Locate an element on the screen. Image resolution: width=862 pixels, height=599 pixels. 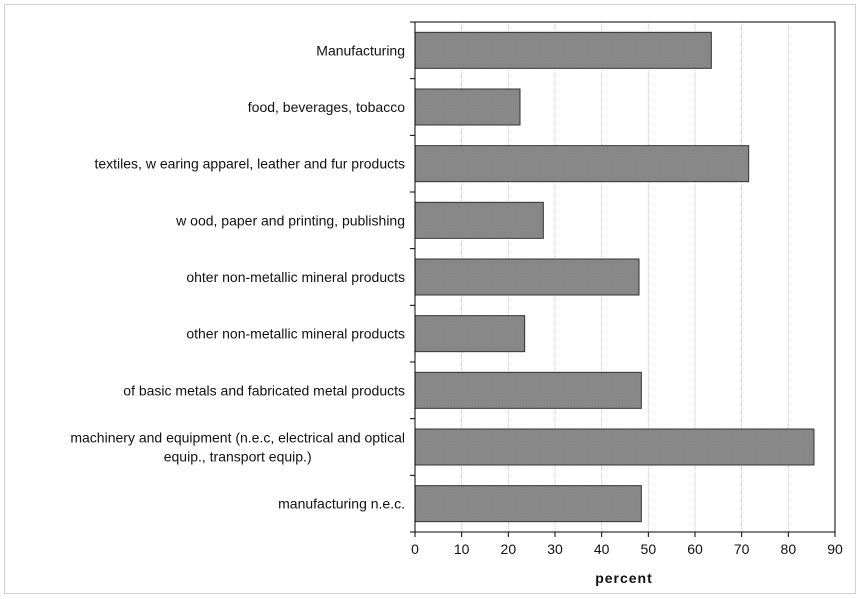
x-tick-label: 80 is located at coordinates (789, 549).